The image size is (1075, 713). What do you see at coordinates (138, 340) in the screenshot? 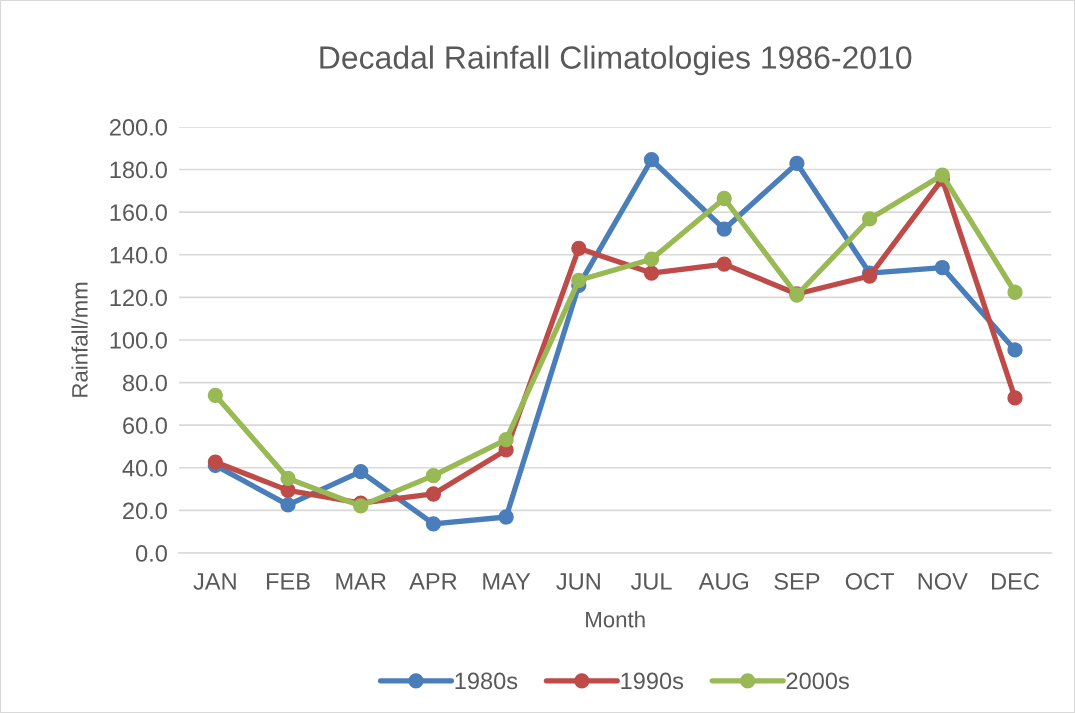
I see `y-tick-label: 100.0` at bounding box center [138, 340].